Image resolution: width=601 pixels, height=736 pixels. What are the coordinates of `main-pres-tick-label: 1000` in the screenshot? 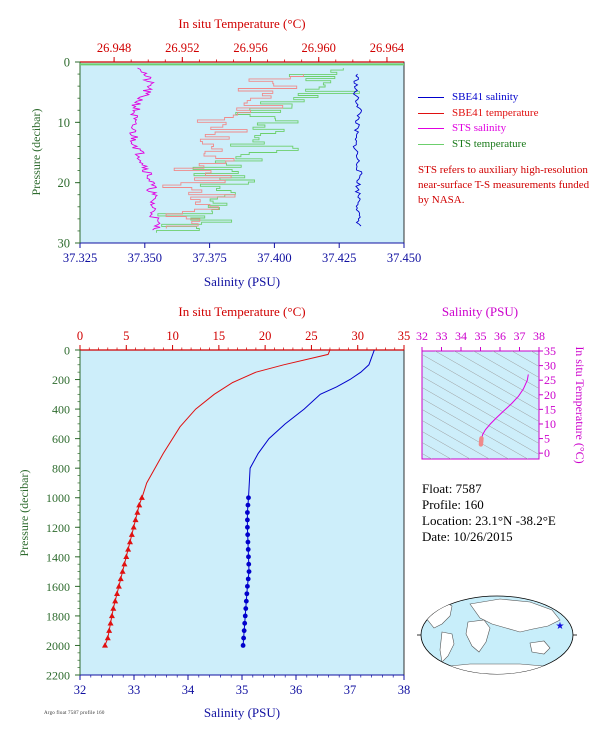 It's located at (58, 498).